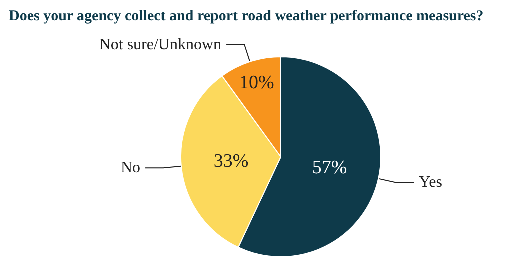  Describe the element at coordinates (246, 16) in the screenshot. I see `chart-title: Does your agency collect and report road weather performance measures?` at that location.